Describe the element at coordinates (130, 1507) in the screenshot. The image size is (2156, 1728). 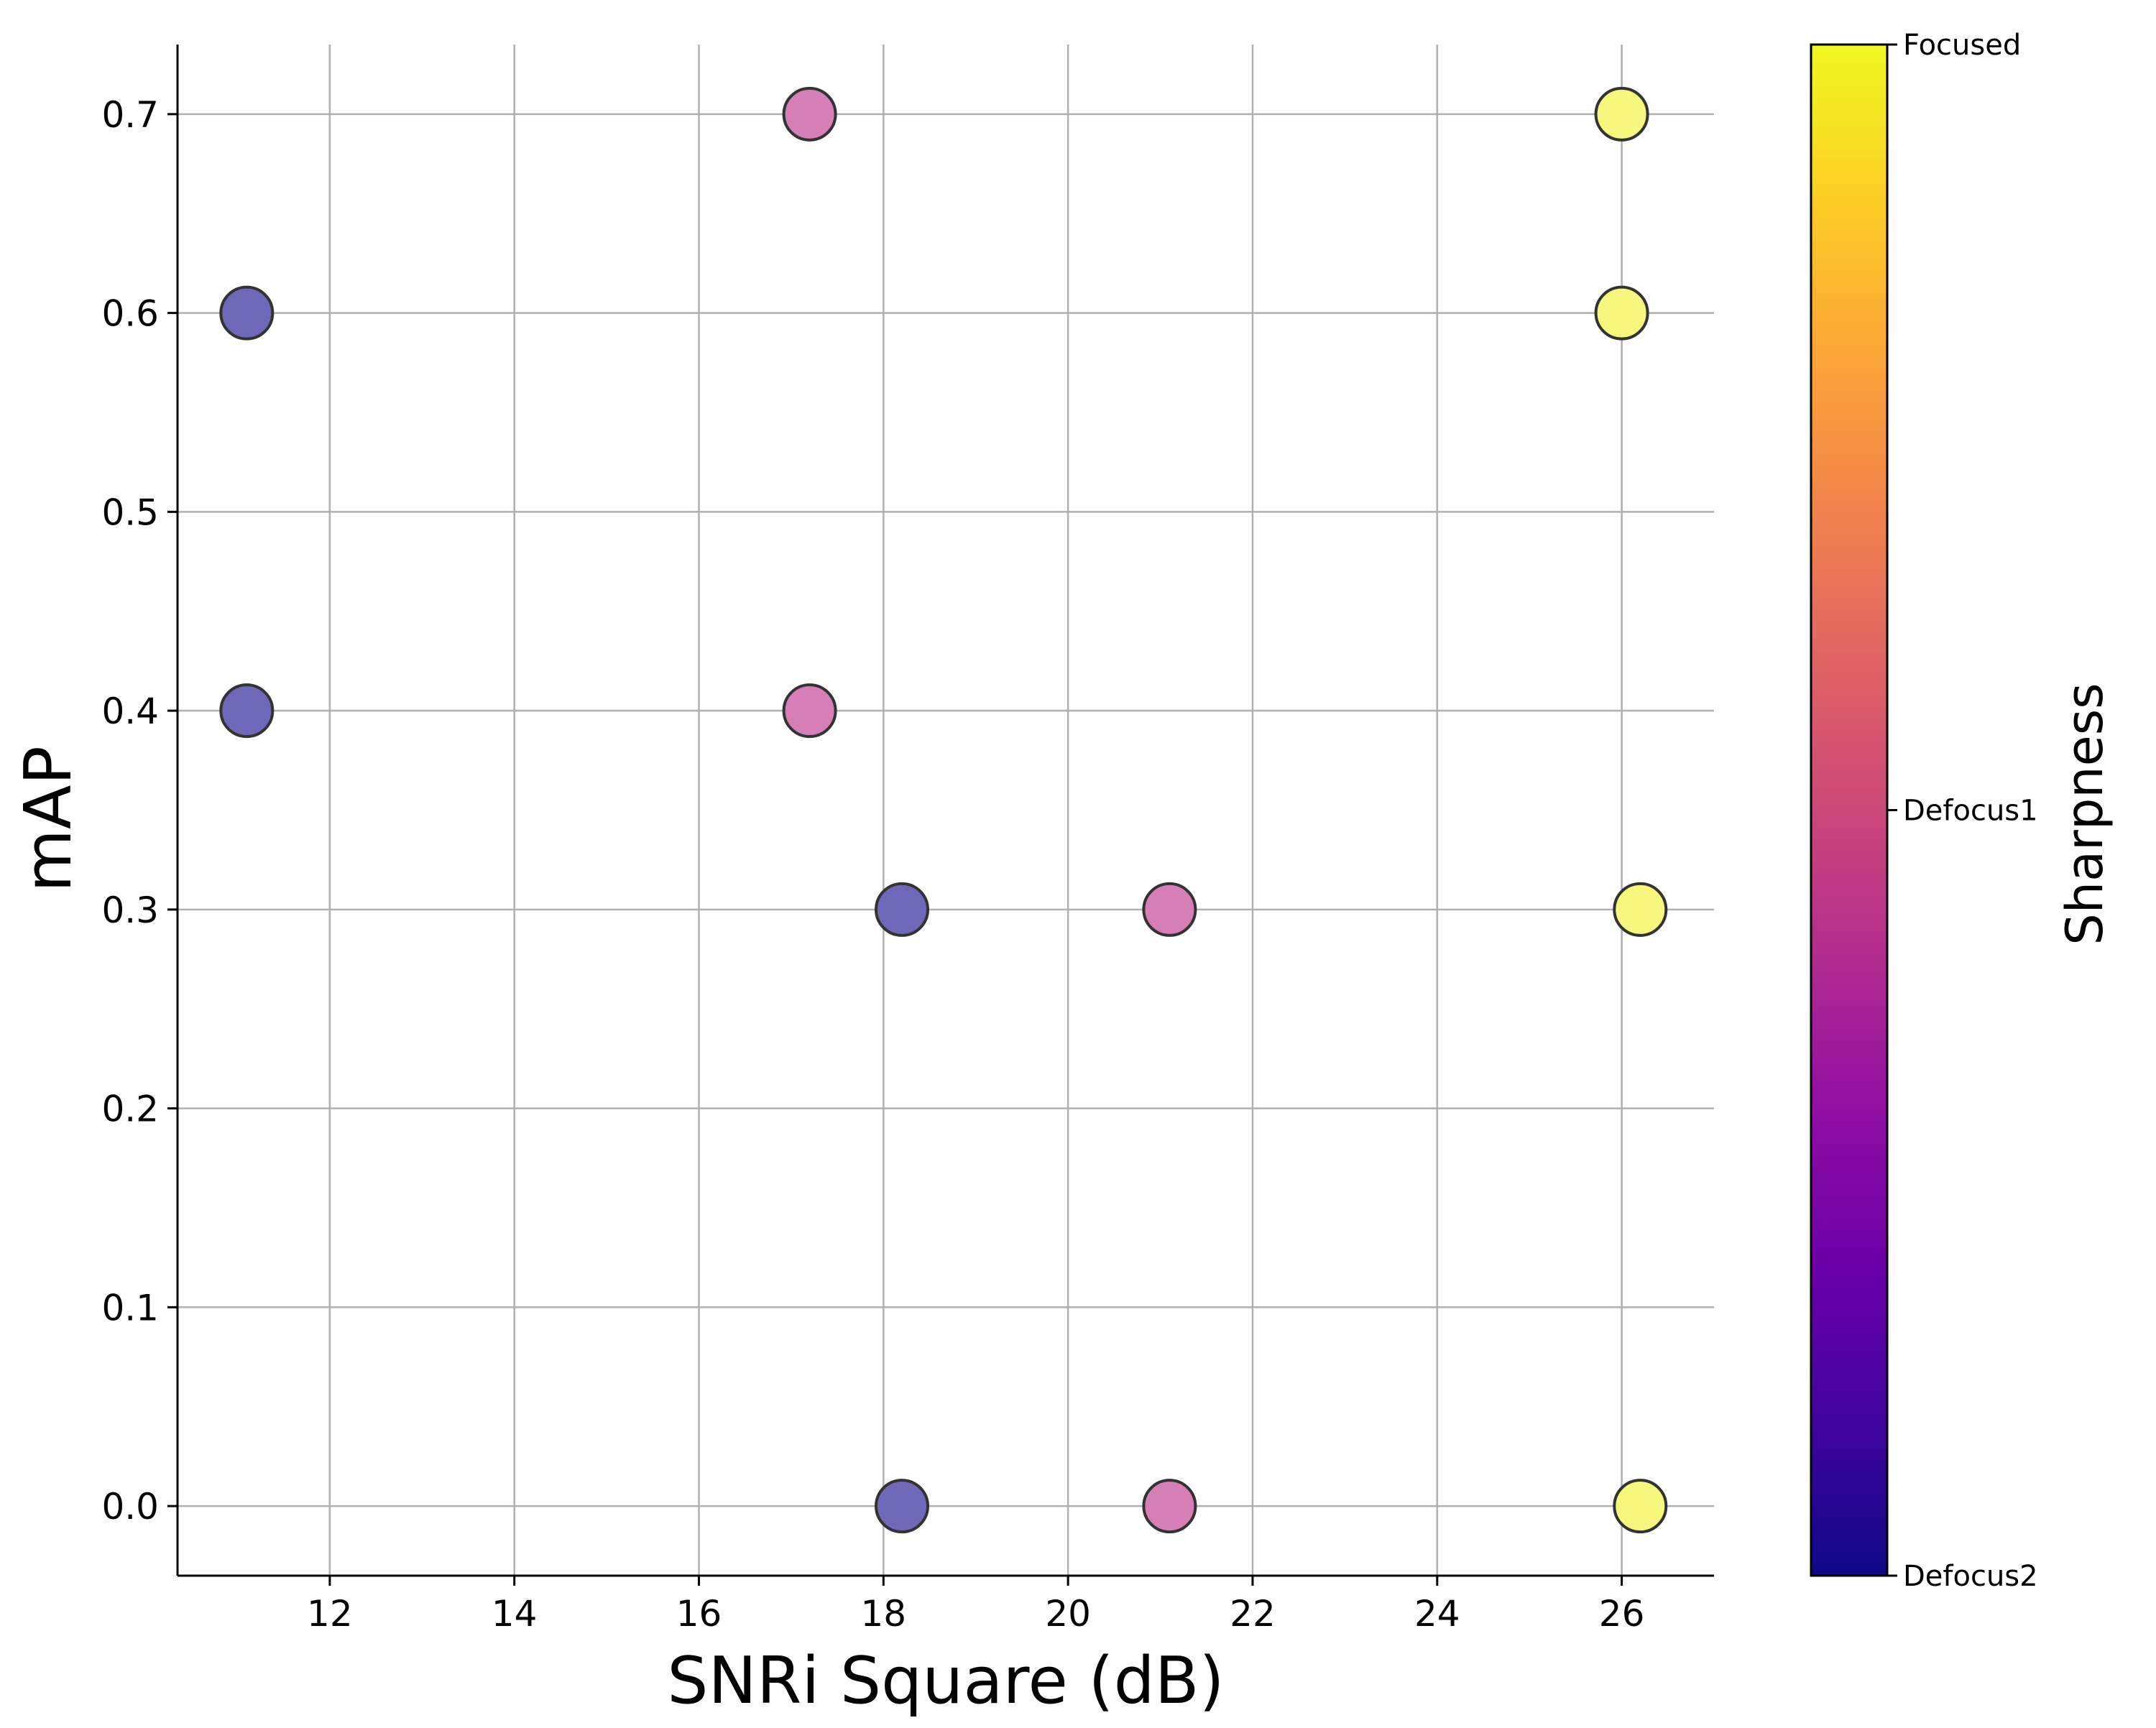
I see `y-tick-label: 0.0` at that location.